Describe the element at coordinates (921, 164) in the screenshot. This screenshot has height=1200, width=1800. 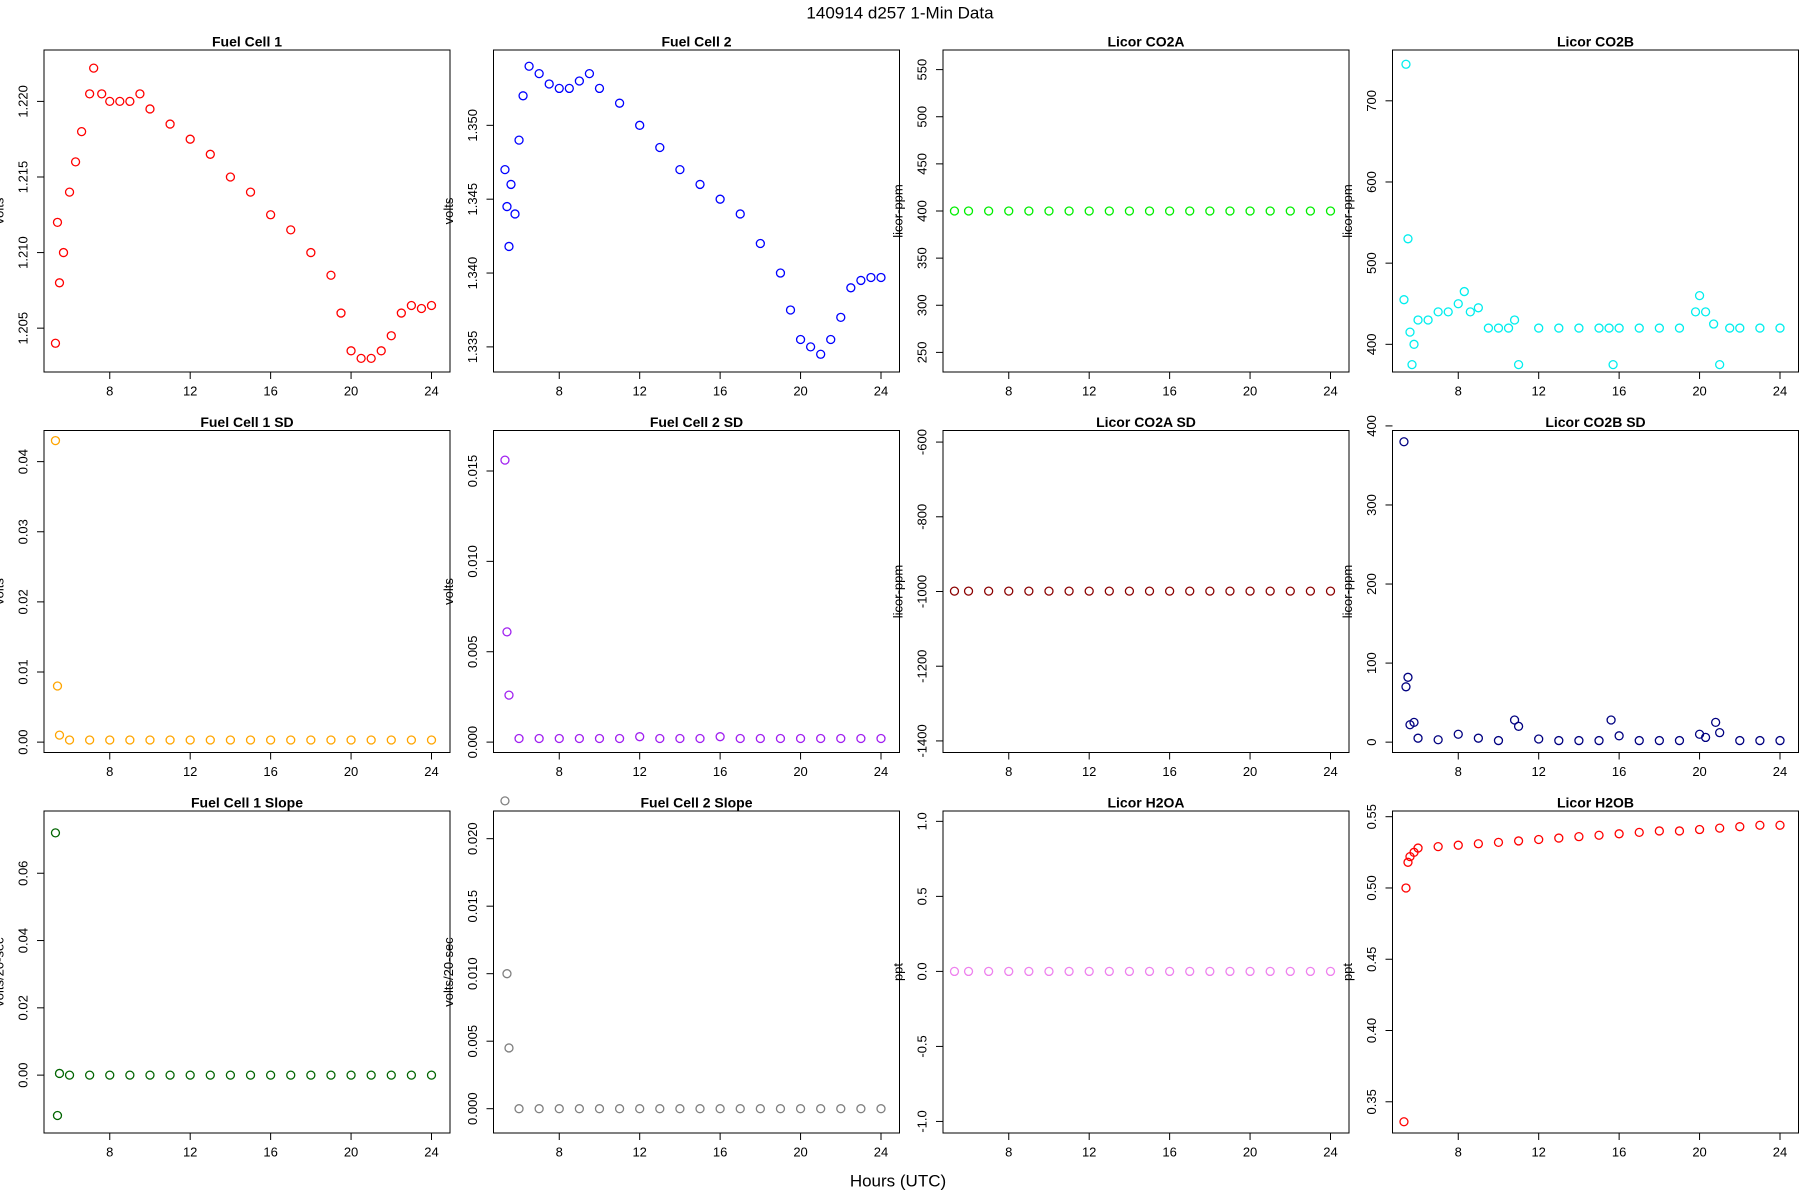
I see `y-tick-label: 450` at that location.